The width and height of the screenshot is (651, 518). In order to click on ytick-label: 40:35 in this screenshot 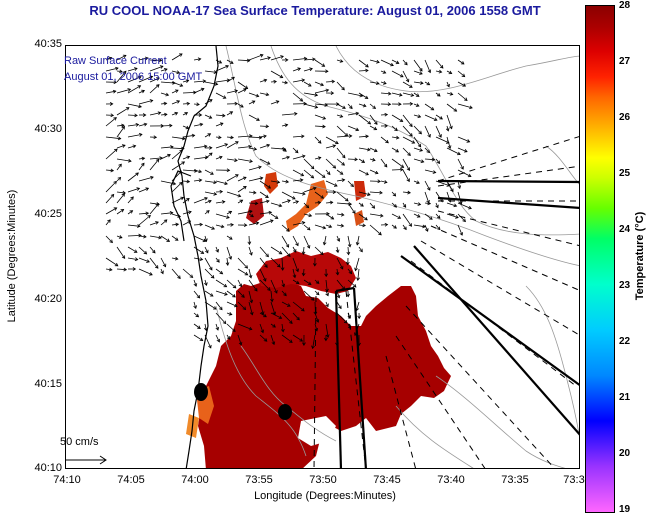, I will do `click(48, 44)`.